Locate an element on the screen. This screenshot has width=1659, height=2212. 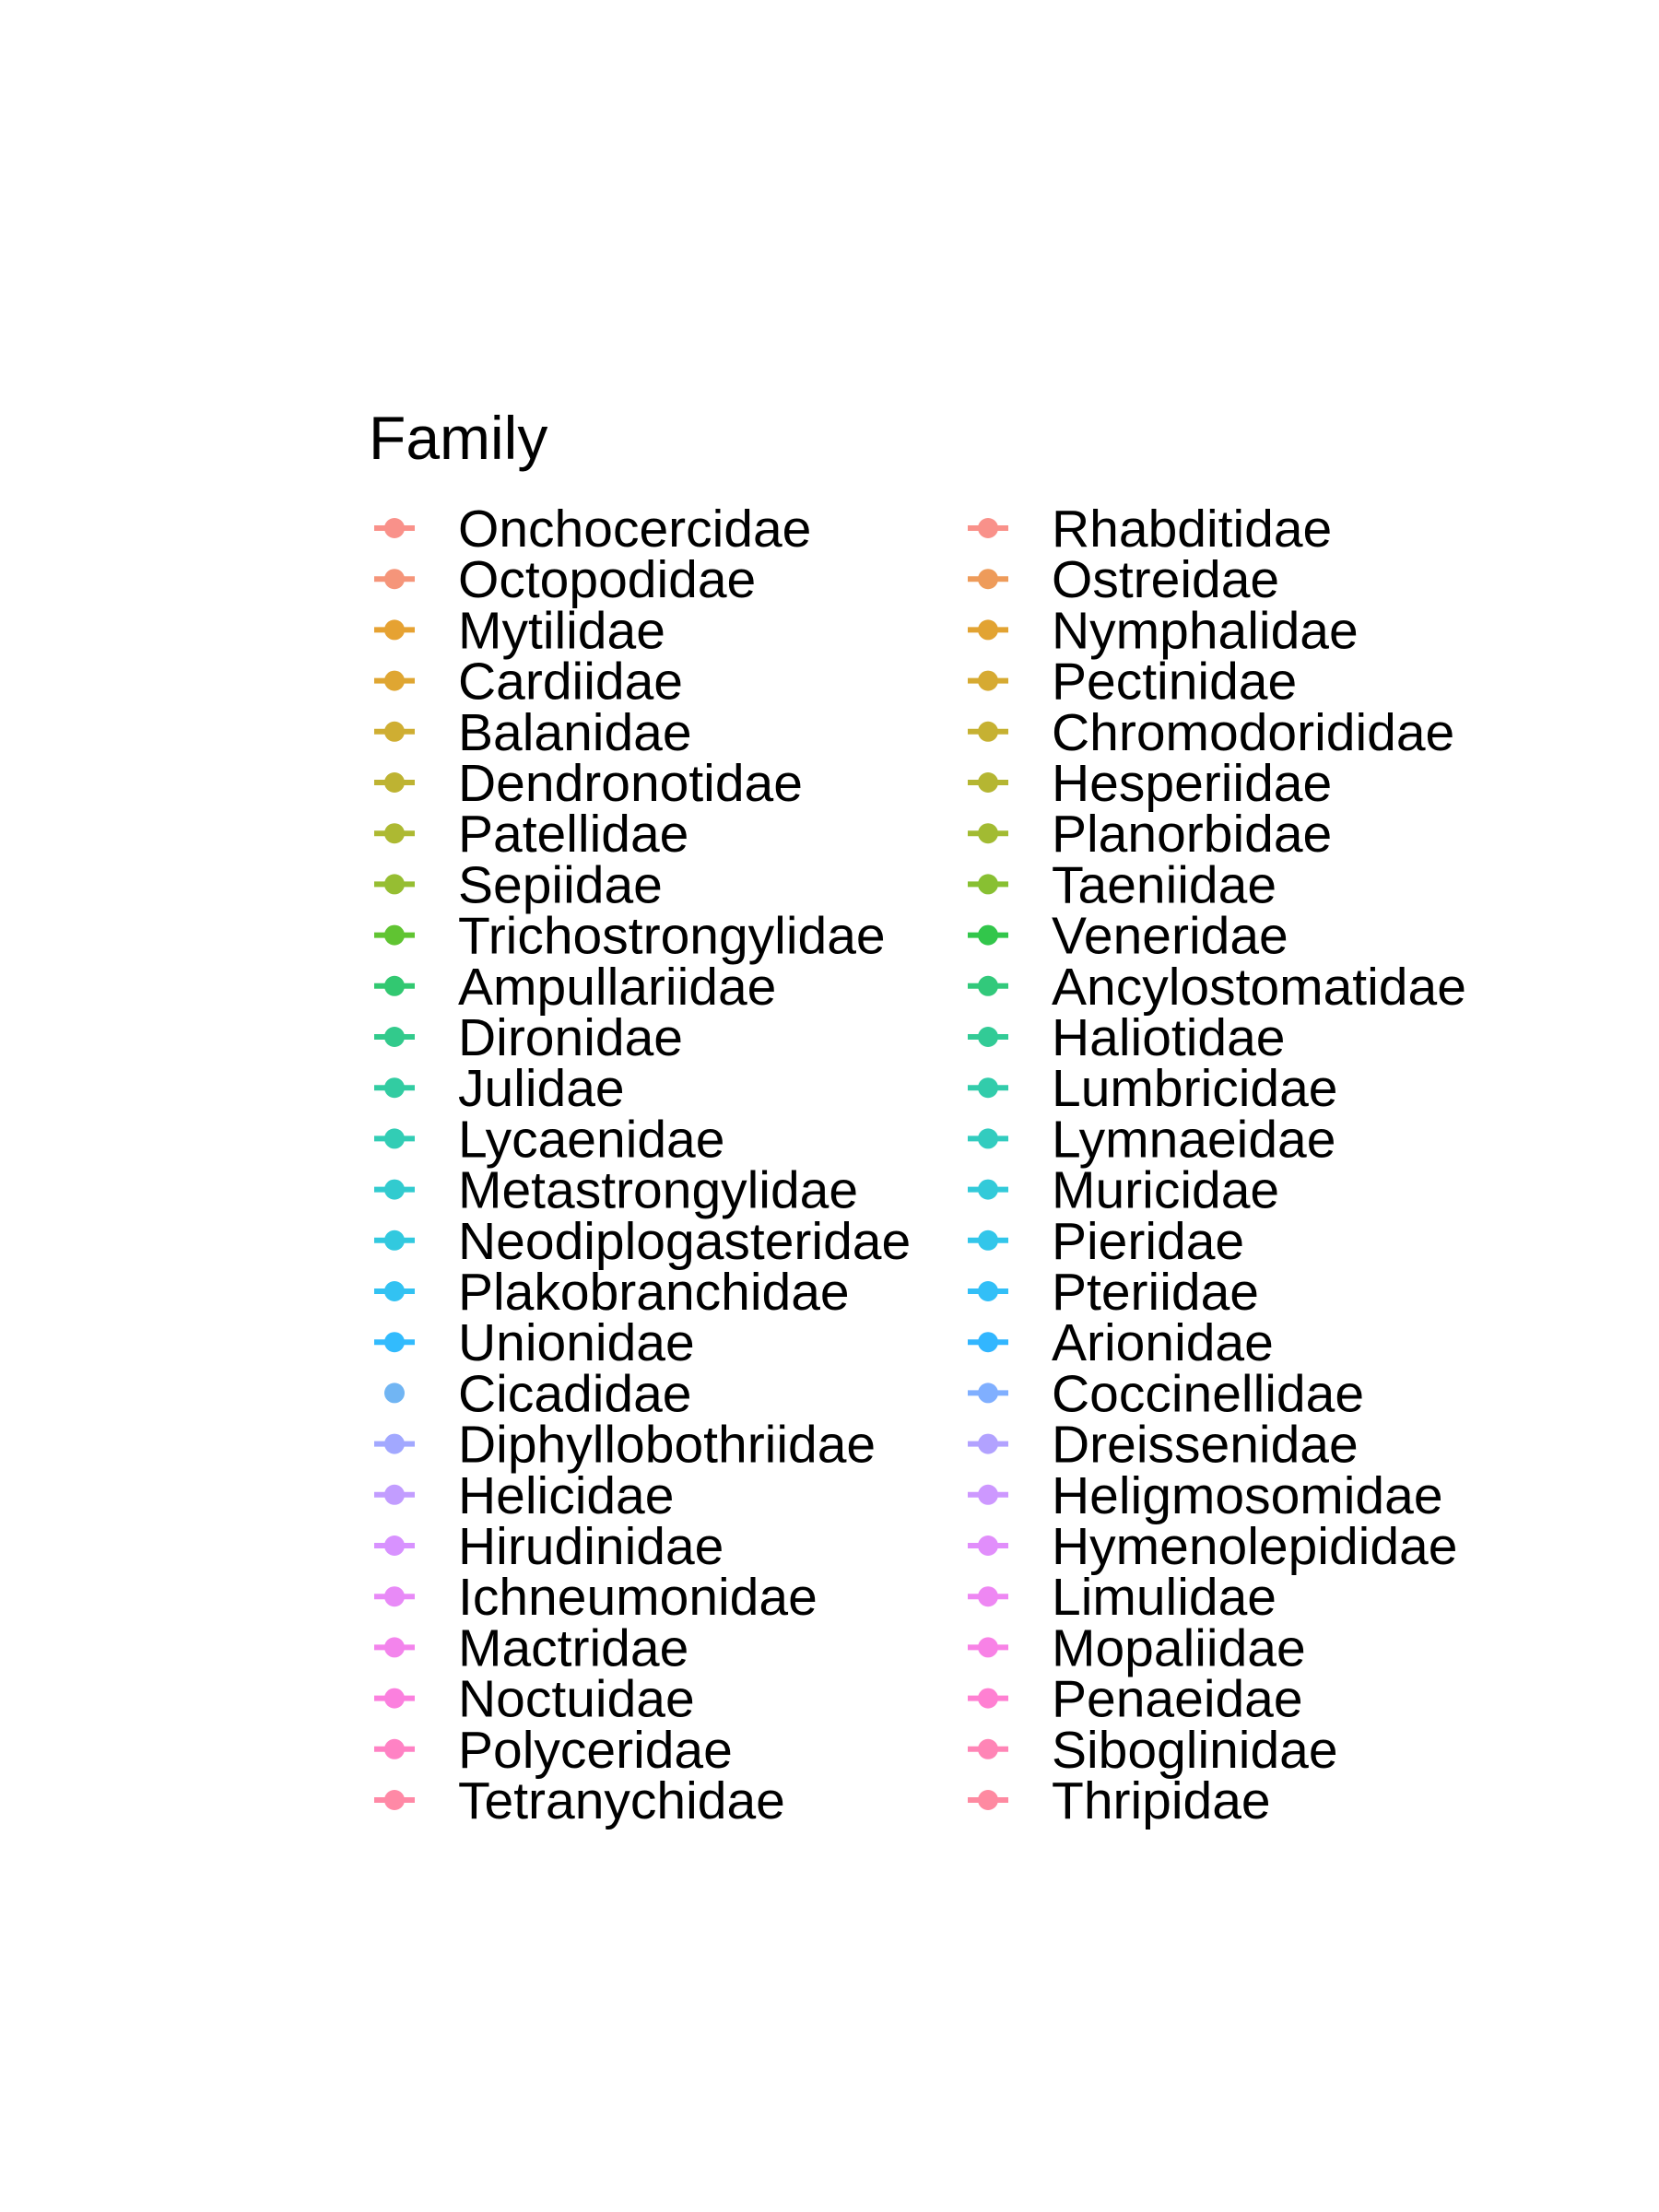
legend-item-neodiplogasteridae: Neodiplogasteridae is located at coordinates (642, 1241).